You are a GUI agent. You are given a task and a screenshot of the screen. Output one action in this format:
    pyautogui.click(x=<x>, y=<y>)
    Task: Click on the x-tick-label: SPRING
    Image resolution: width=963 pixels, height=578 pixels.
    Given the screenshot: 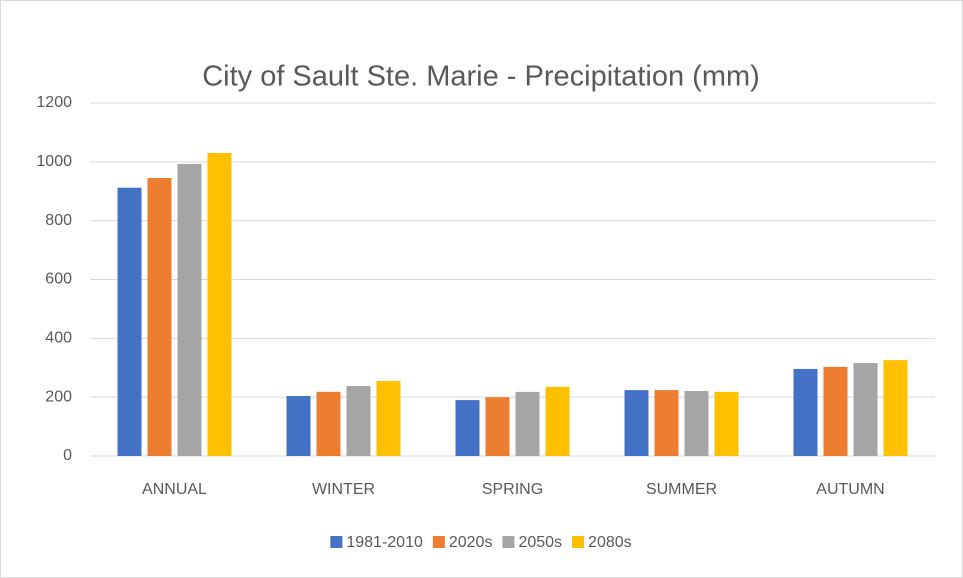 What is the action you would take?
    pyautogui.click(x=512, y=489)
    